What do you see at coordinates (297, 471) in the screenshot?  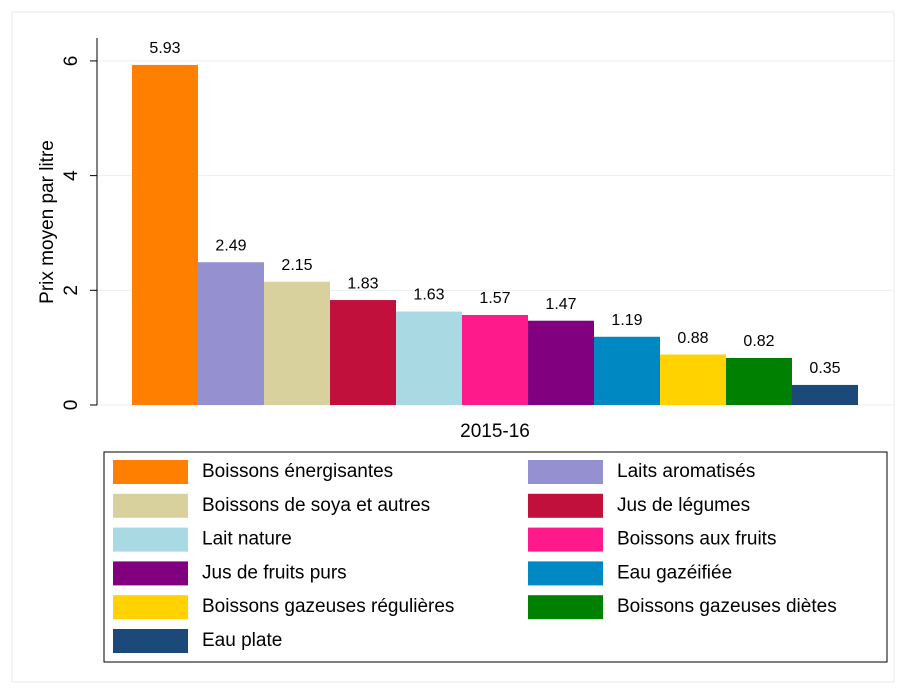 I see `legend-label: Boissons énergisantes` at bounding box center [297, 471].